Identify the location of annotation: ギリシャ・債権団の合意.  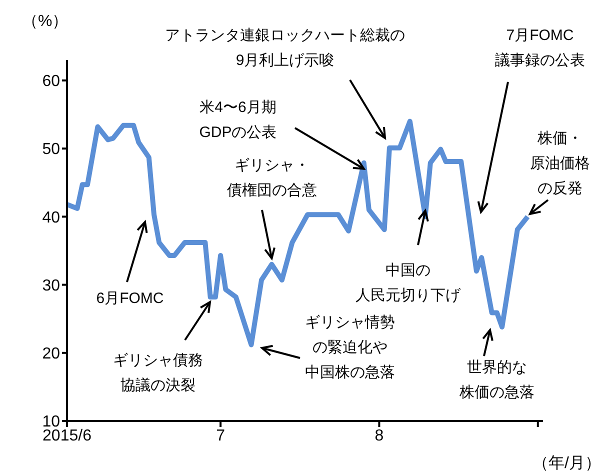
(272, 178).